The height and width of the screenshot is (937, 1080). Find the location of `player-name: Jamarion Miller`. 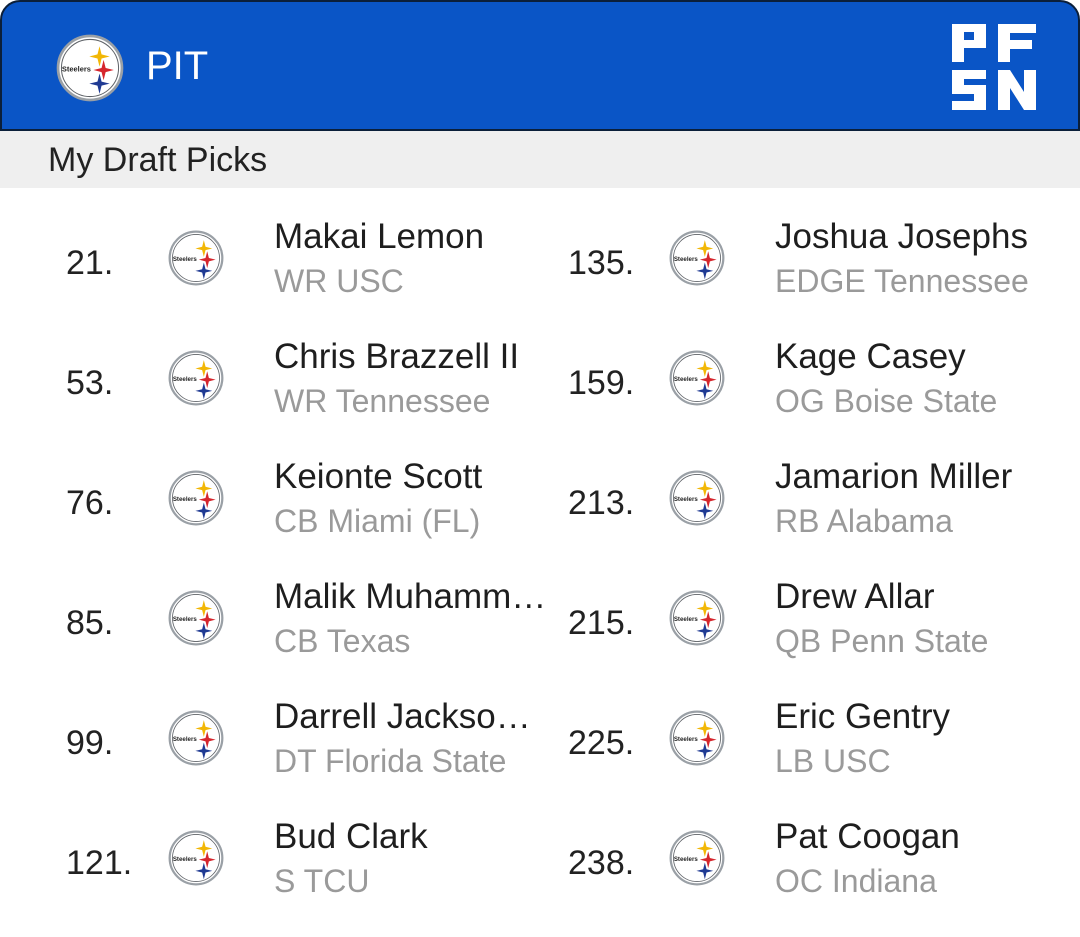

player-name: Jamarion Miller is located at coordinates (894, 476).